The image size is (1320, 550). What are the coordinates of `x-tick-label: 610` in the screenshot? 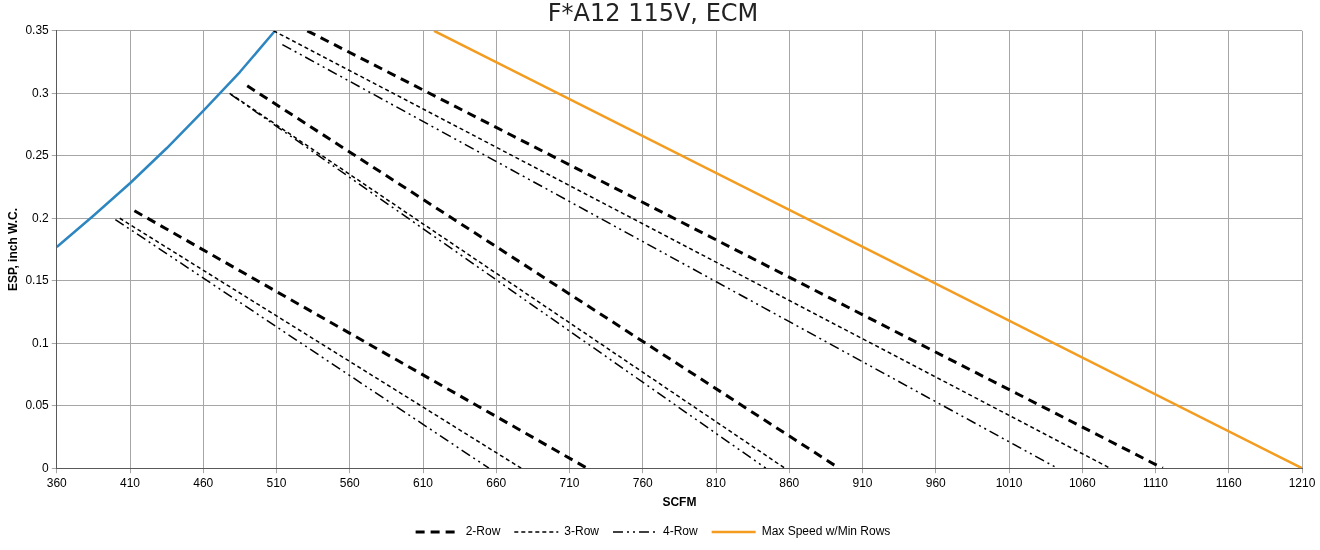 It's located at (423, 482).